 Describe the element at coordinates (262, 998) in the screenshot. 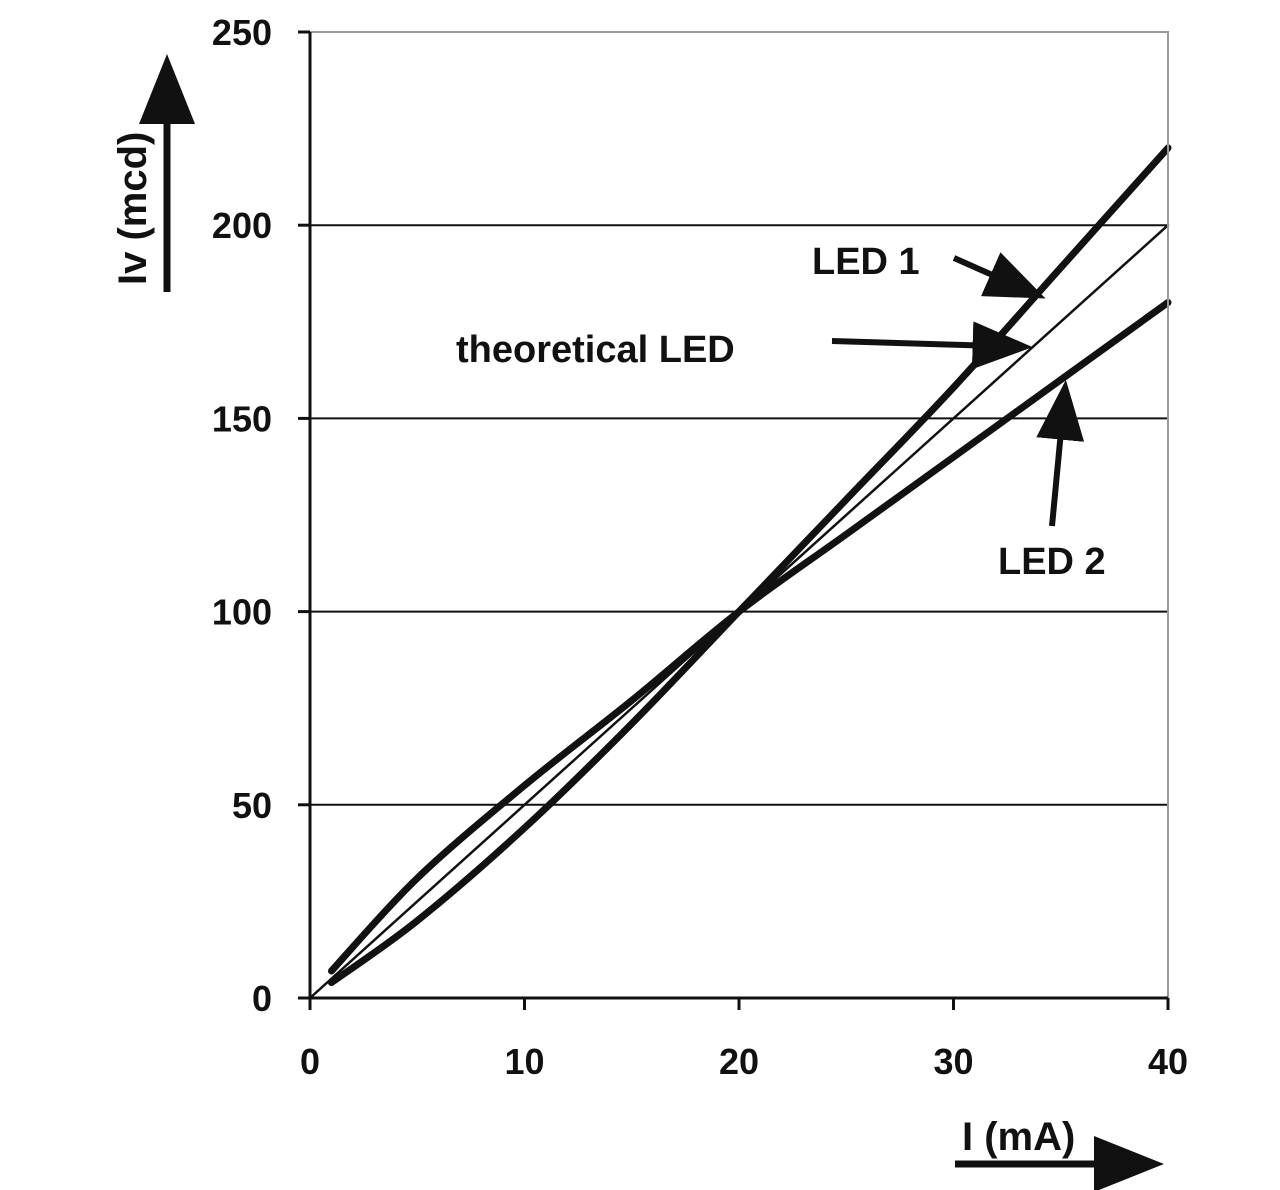

I see `y-tick-label-0: 0` at that location.